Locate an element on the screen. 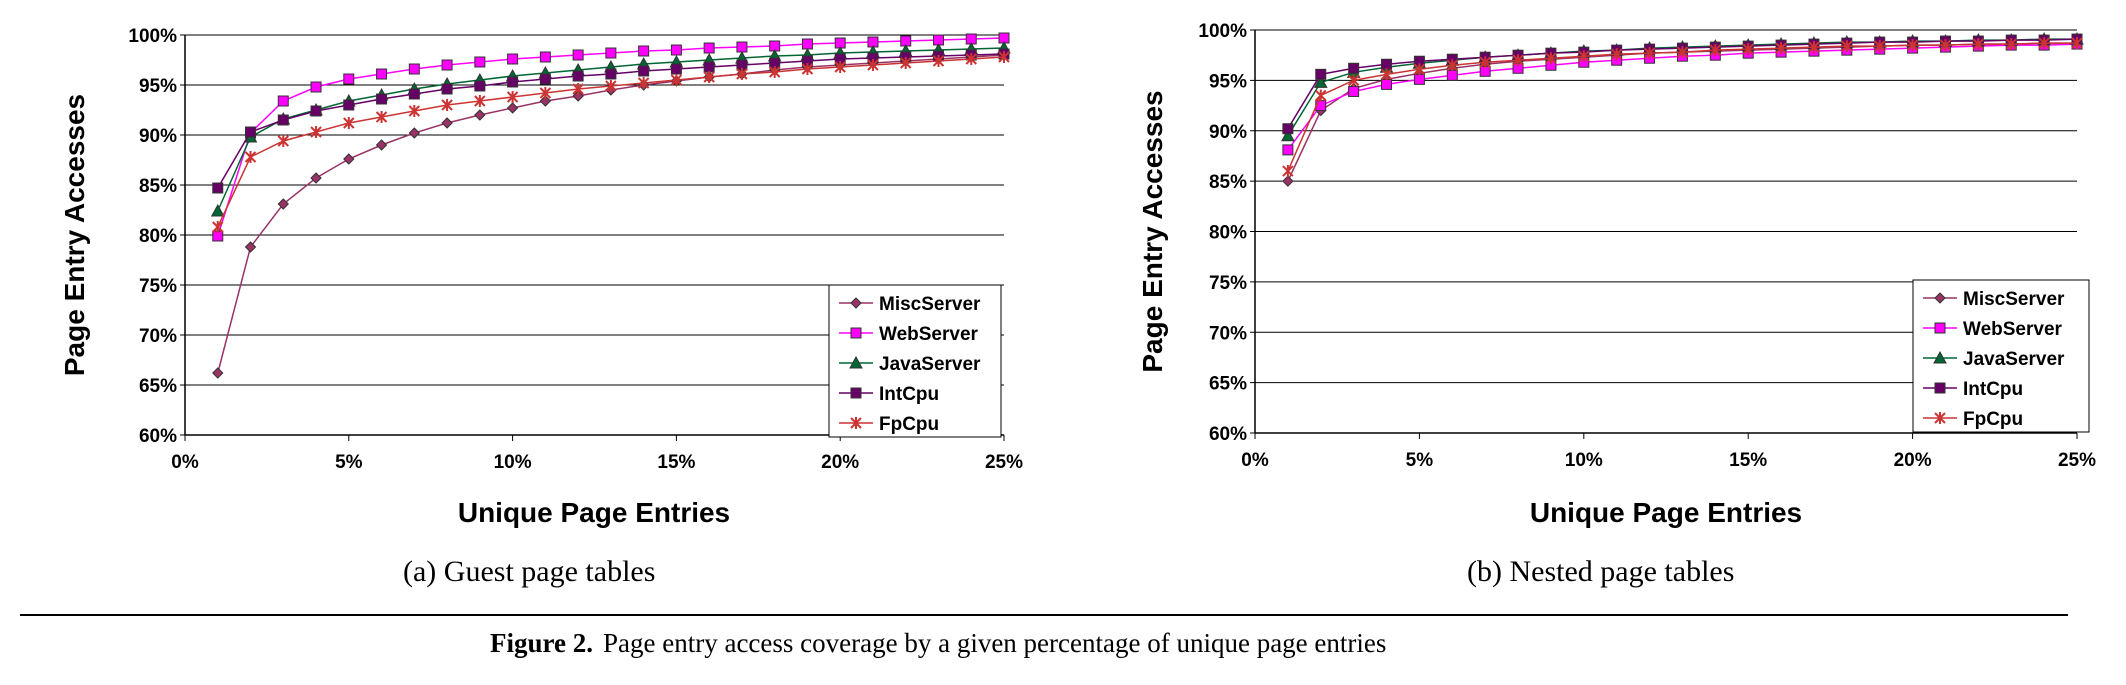  y-axis-title: Page Entry Accesses is located at coordinates (1152, 231).